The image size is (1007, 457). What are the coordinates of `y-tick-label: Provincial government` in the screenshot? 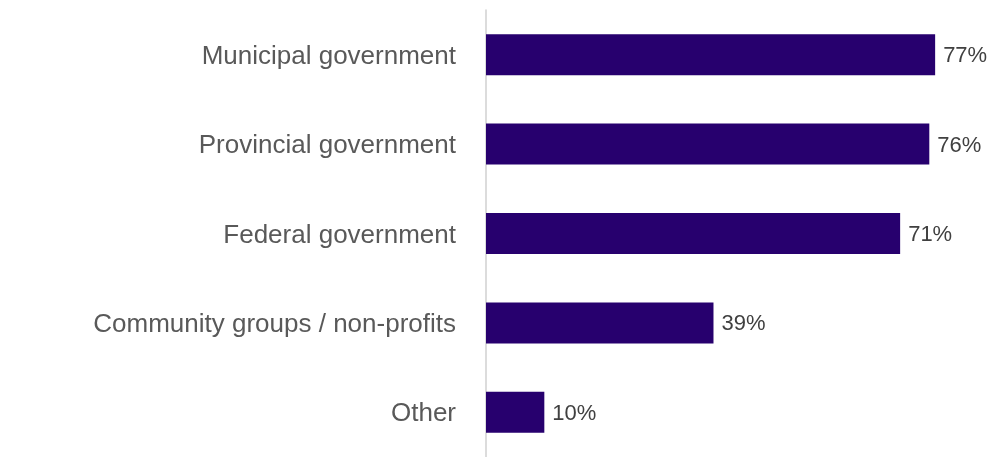 It's located at (327, 144).